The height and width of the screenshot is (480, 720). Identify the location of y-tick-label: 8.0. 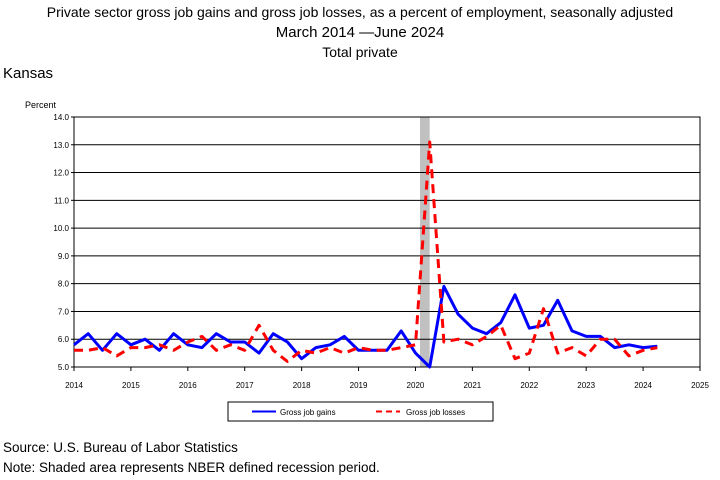
(64, 284).